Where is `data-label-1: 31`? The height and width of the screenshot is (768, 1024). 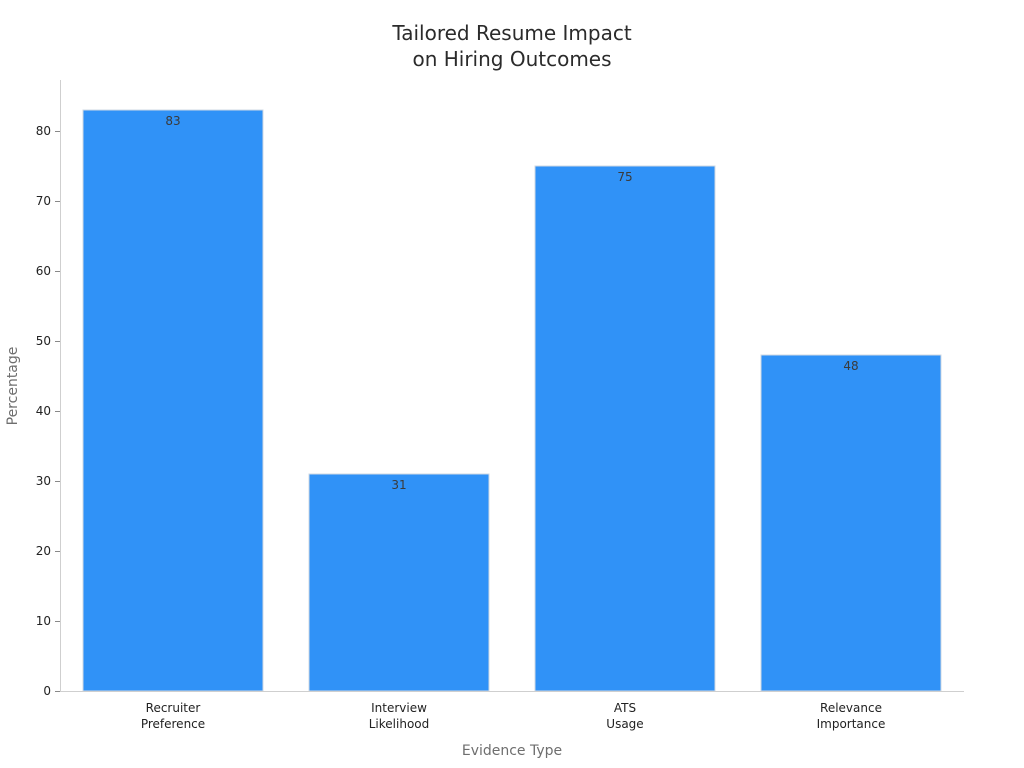 data-label-1: 31 is located at coordinates (398, 485).